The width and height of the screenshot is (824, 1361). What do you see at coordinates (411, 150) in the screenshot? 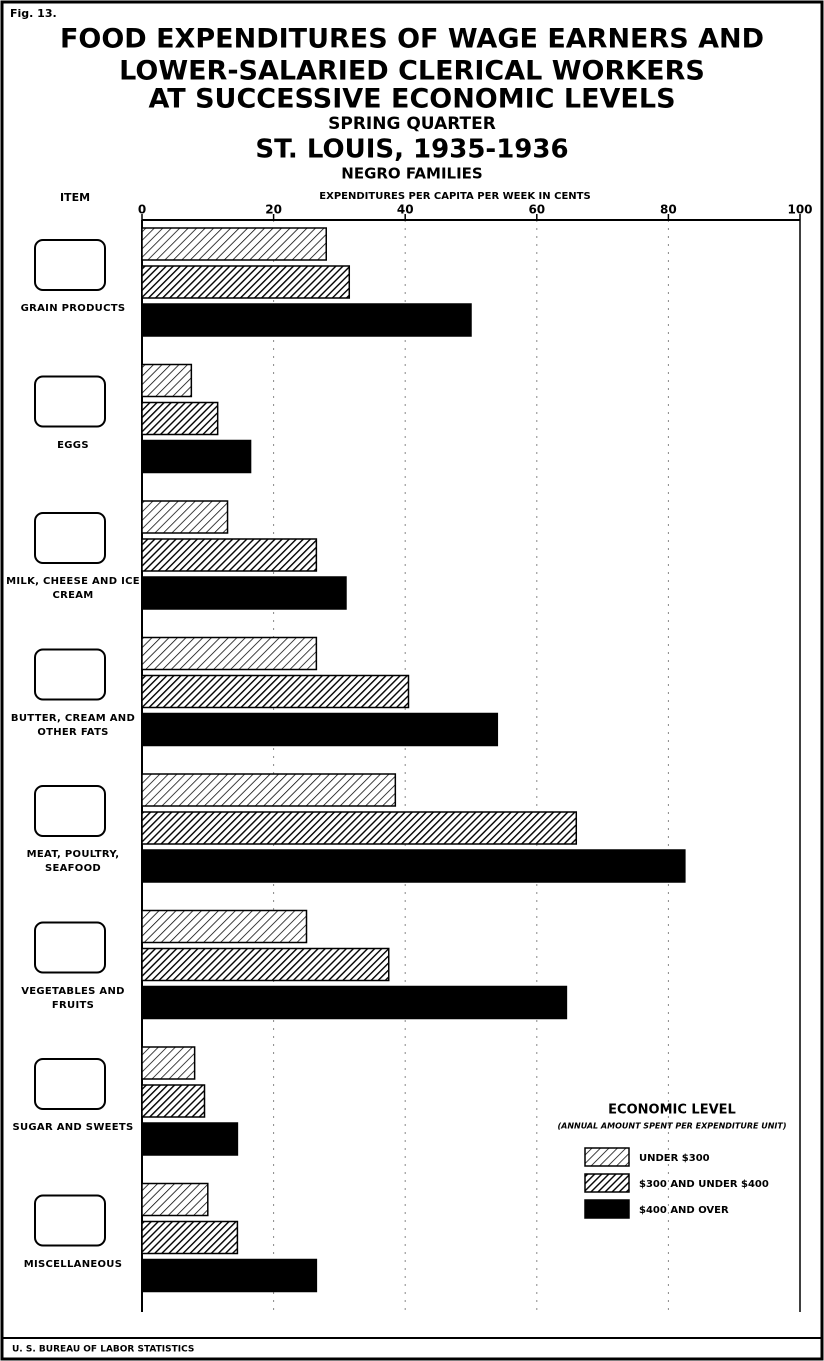
I see `chart-subtitle: ST. LOUIS, 1935-1936` at bounding box center [411, 150].